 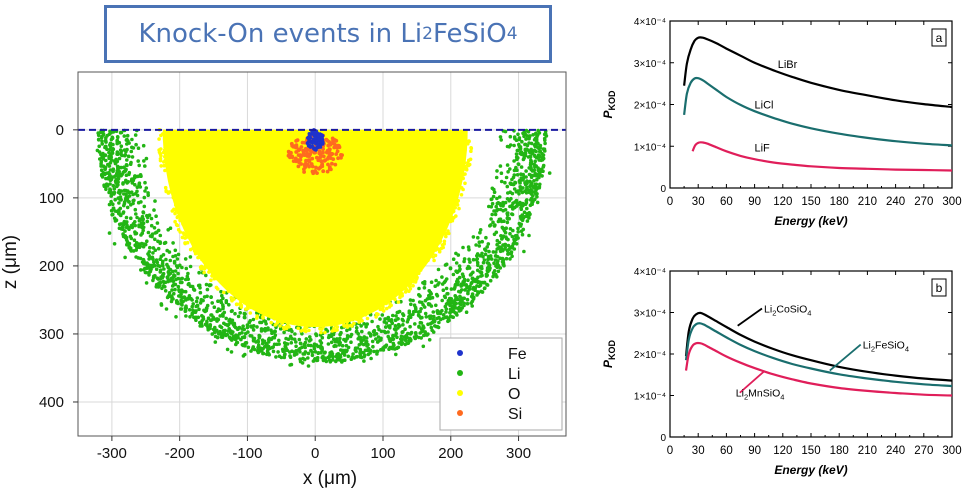 I want to click on y-tick-label: 2×10⁻⁴, so click(x=650, y=355).